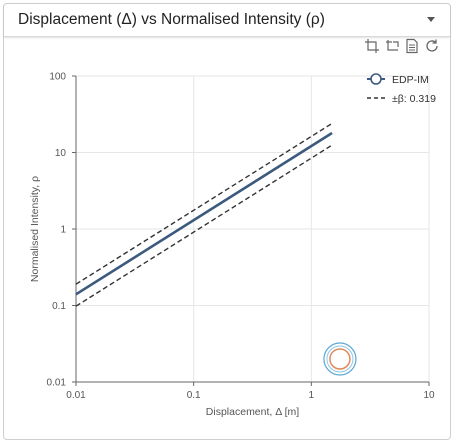 The width and height of the screenshot is (456, 446). Describe the element at coordinates (429, 395) in the screenshot. I see `x-tick-label: 10` at that location.